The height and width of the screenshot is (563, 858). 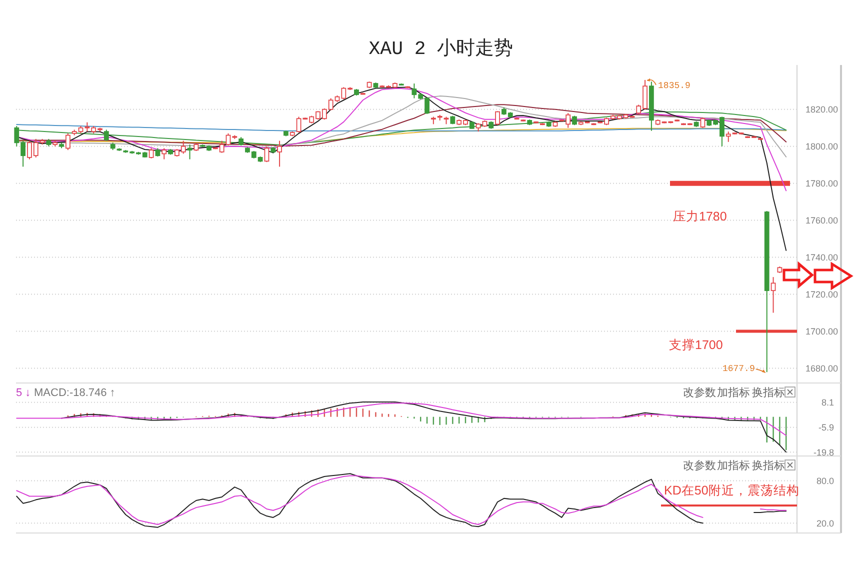 I want to click on y-tick-label: 80.0, so click(x=825, y=481).